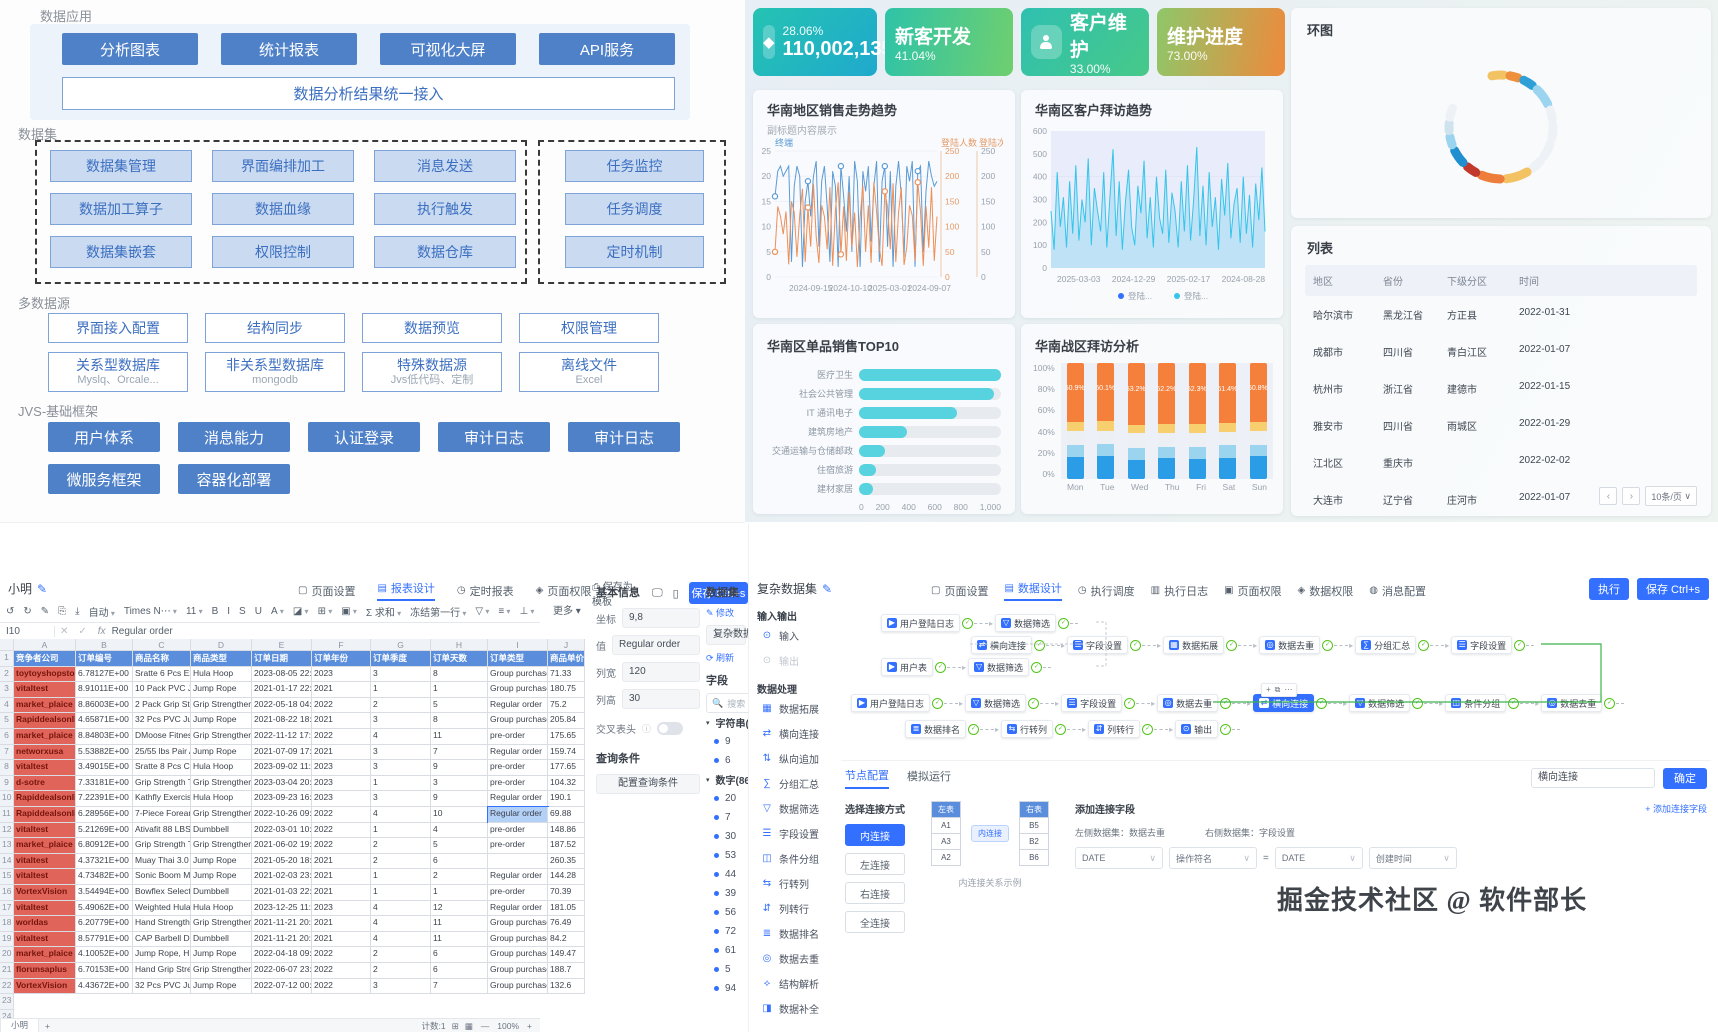  What do you see at coordinates (7, 690) in the screenshot?
I see `row-number: 3` at bounding box center [7, 690].